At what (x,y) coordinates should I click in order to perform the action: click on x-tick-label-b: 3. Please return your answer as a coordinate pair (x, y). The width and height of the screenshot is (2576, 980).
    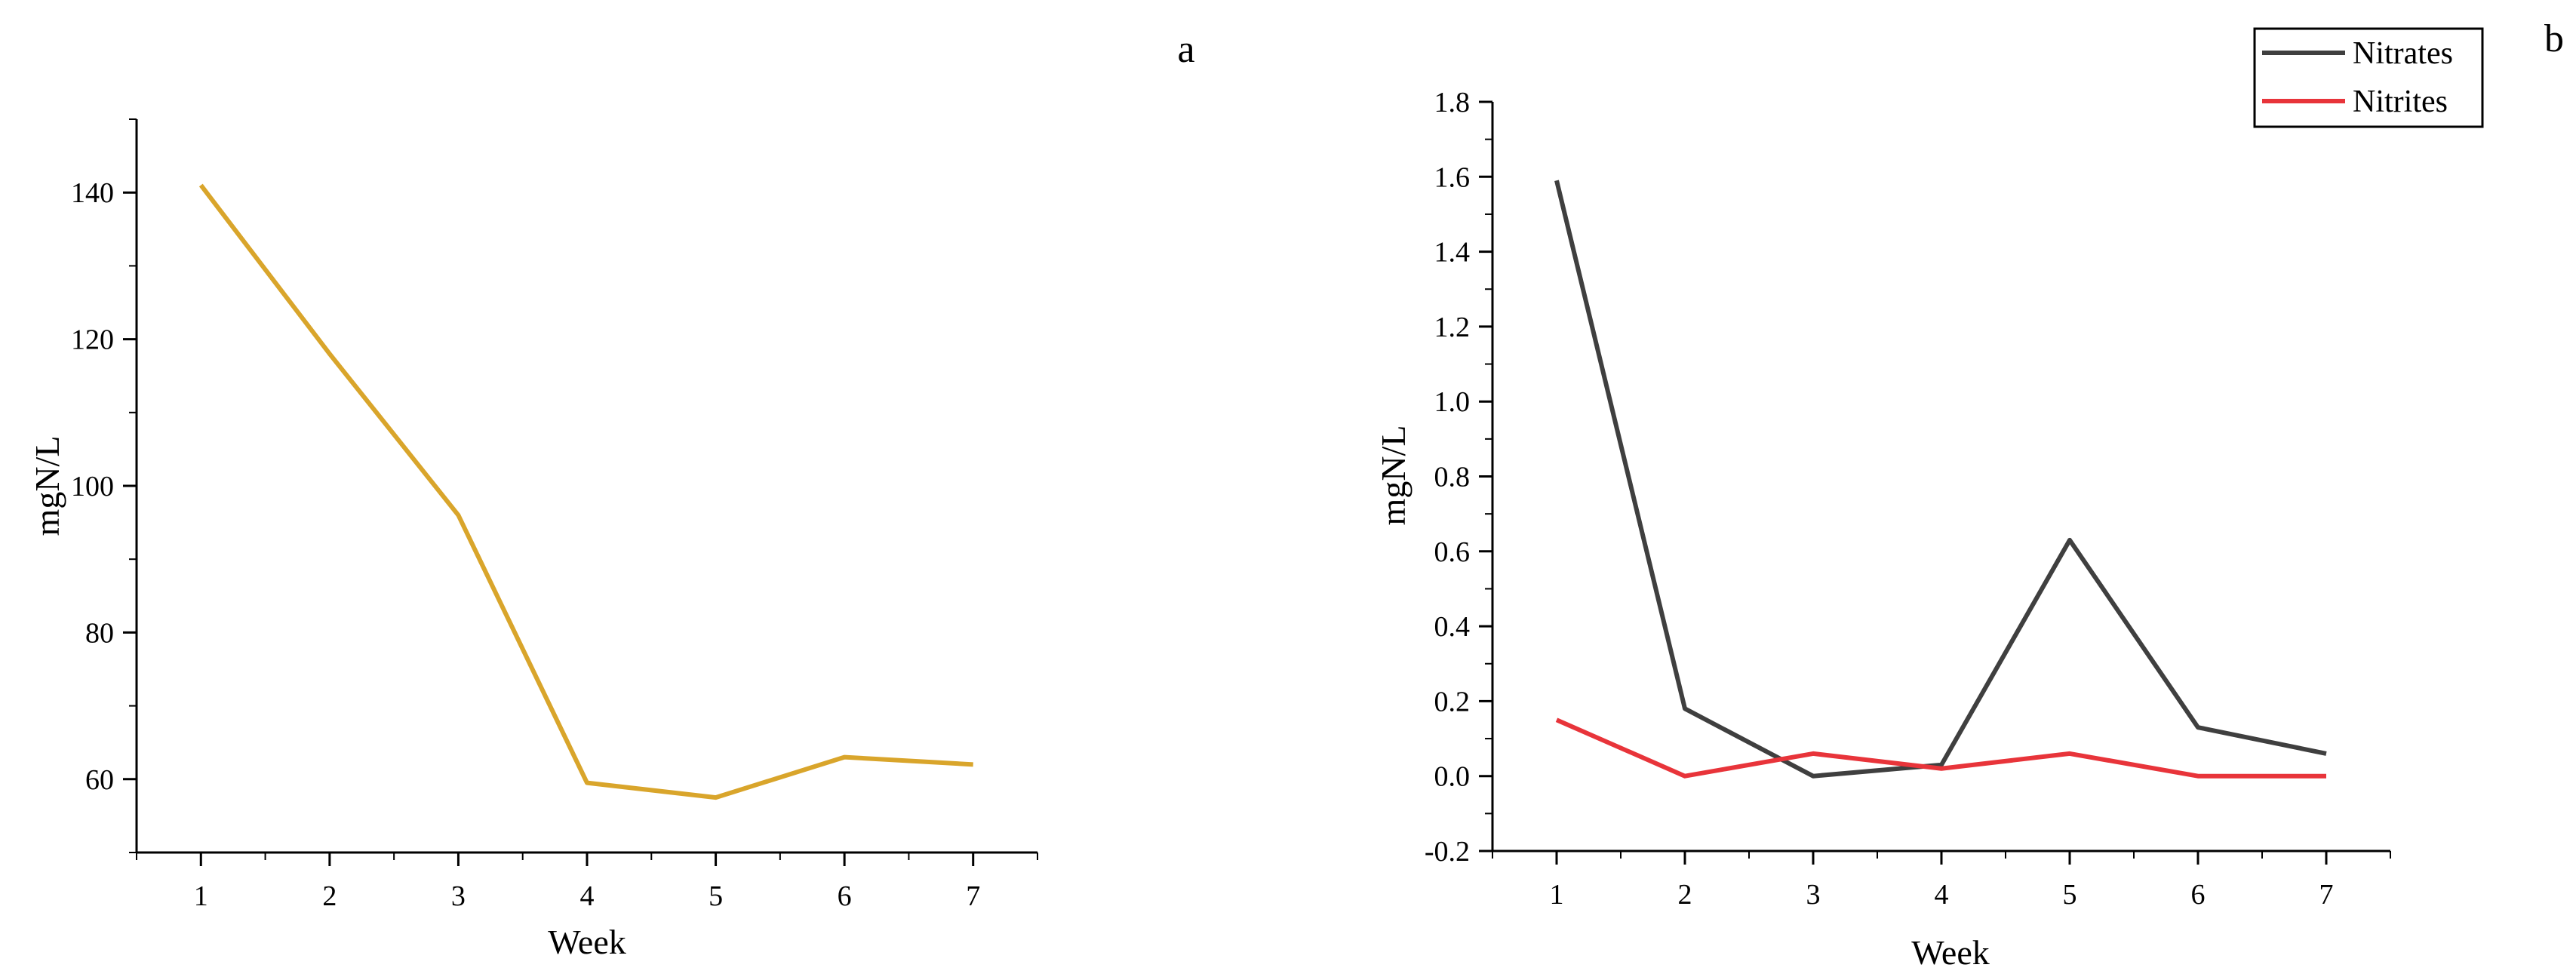
    Looking at the image, I should click on (1813, 895).